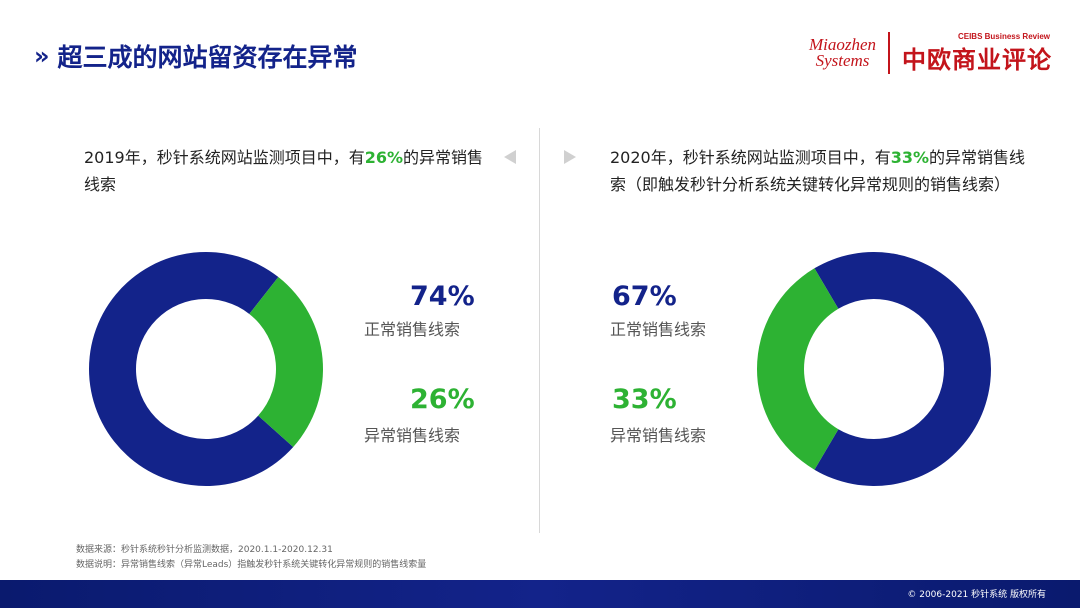 Image resolution: width=1080 pixels, height=608 pixels. Describe the element at coordinates (207, 57) in the screenshot. I see `page-title: 超三成的网站留资存在异常` at that location.